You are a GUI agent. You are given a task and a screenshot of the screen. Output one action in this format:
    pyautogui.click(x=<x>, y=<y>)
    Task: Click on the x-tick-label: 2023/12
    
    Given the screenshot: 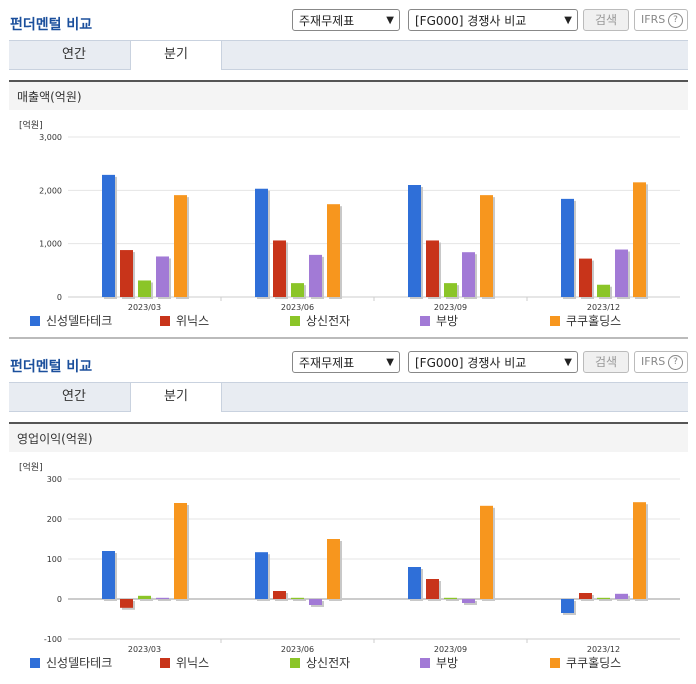 What is the action you would take?
    pyautogui.click(x=603, y=649)
    